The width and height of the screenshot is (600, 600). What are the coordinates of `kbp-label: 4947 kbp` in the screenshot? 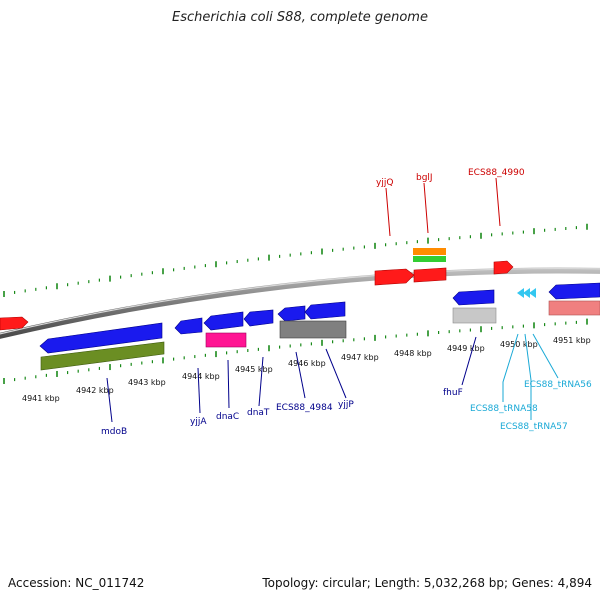 It's located at (360, 357).